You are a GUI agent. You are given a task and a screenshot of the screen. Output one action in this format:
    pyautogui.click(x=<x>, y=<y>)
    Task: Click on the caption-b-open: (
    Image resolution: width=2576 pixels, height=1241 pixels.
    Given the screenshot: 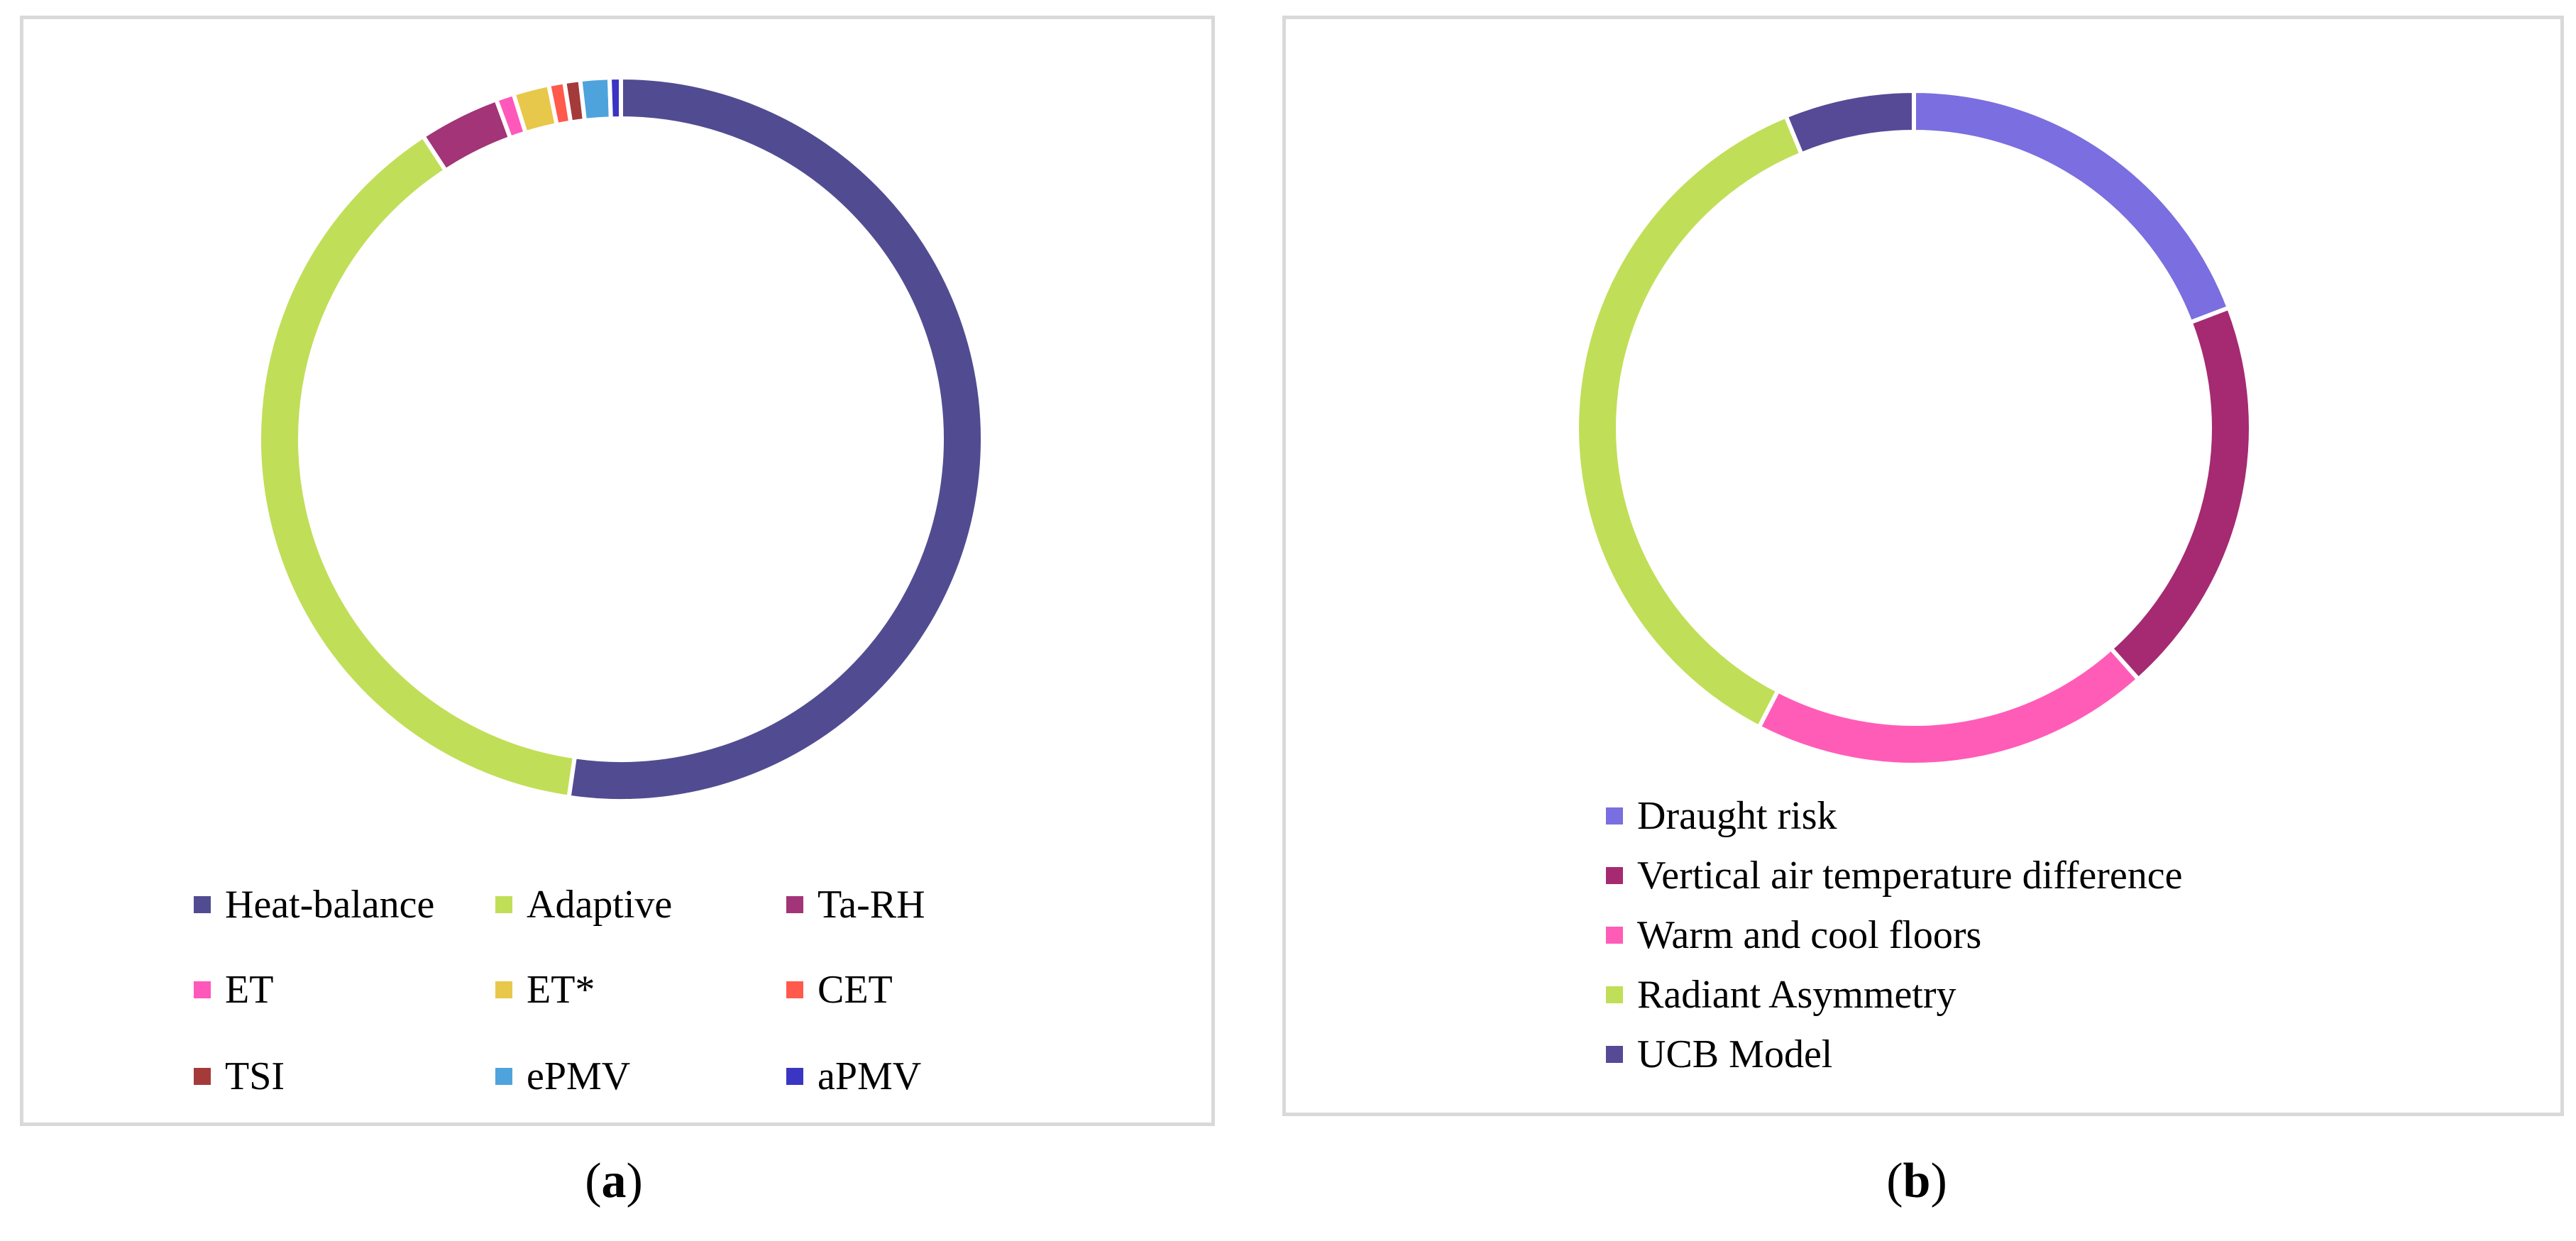 What is the action you would take?
    pyautogui.click(x=1894, y=1181)
    